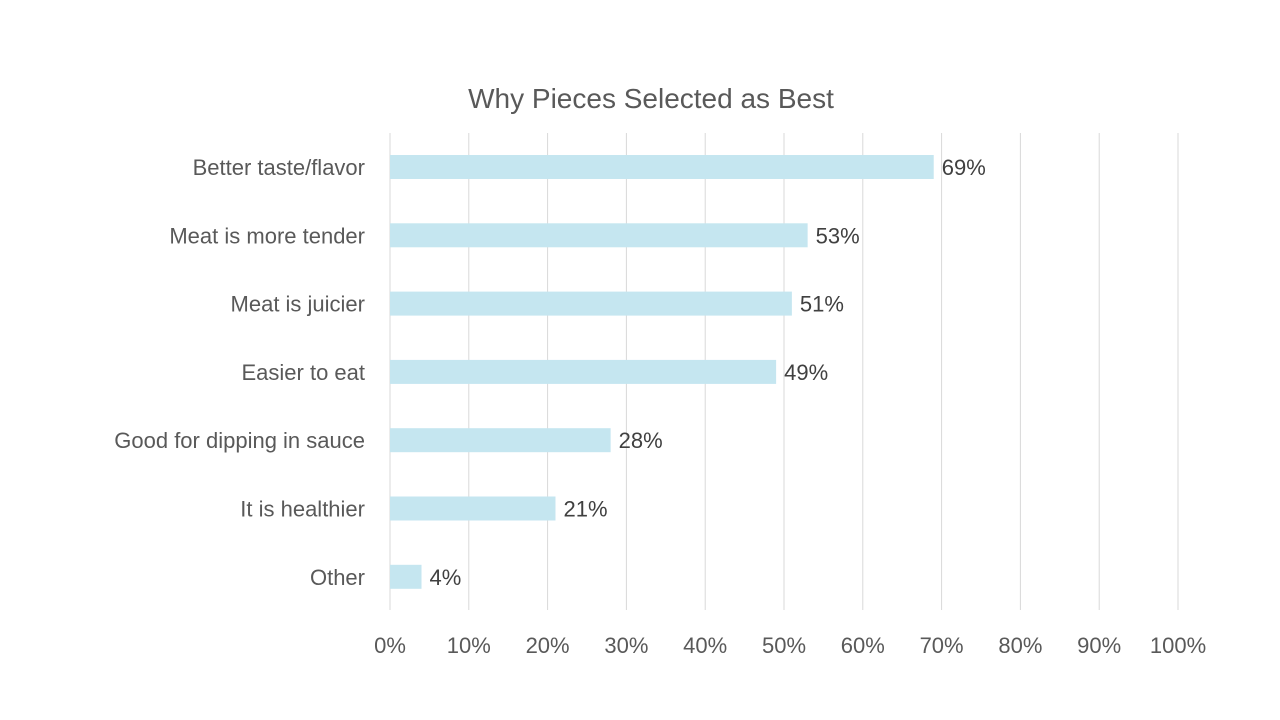 The image size is (1280, 720). What do you see at coordinates (964, 167) in the screenshot?
I see `data-label: 69%` at bounding box center [964, 167].